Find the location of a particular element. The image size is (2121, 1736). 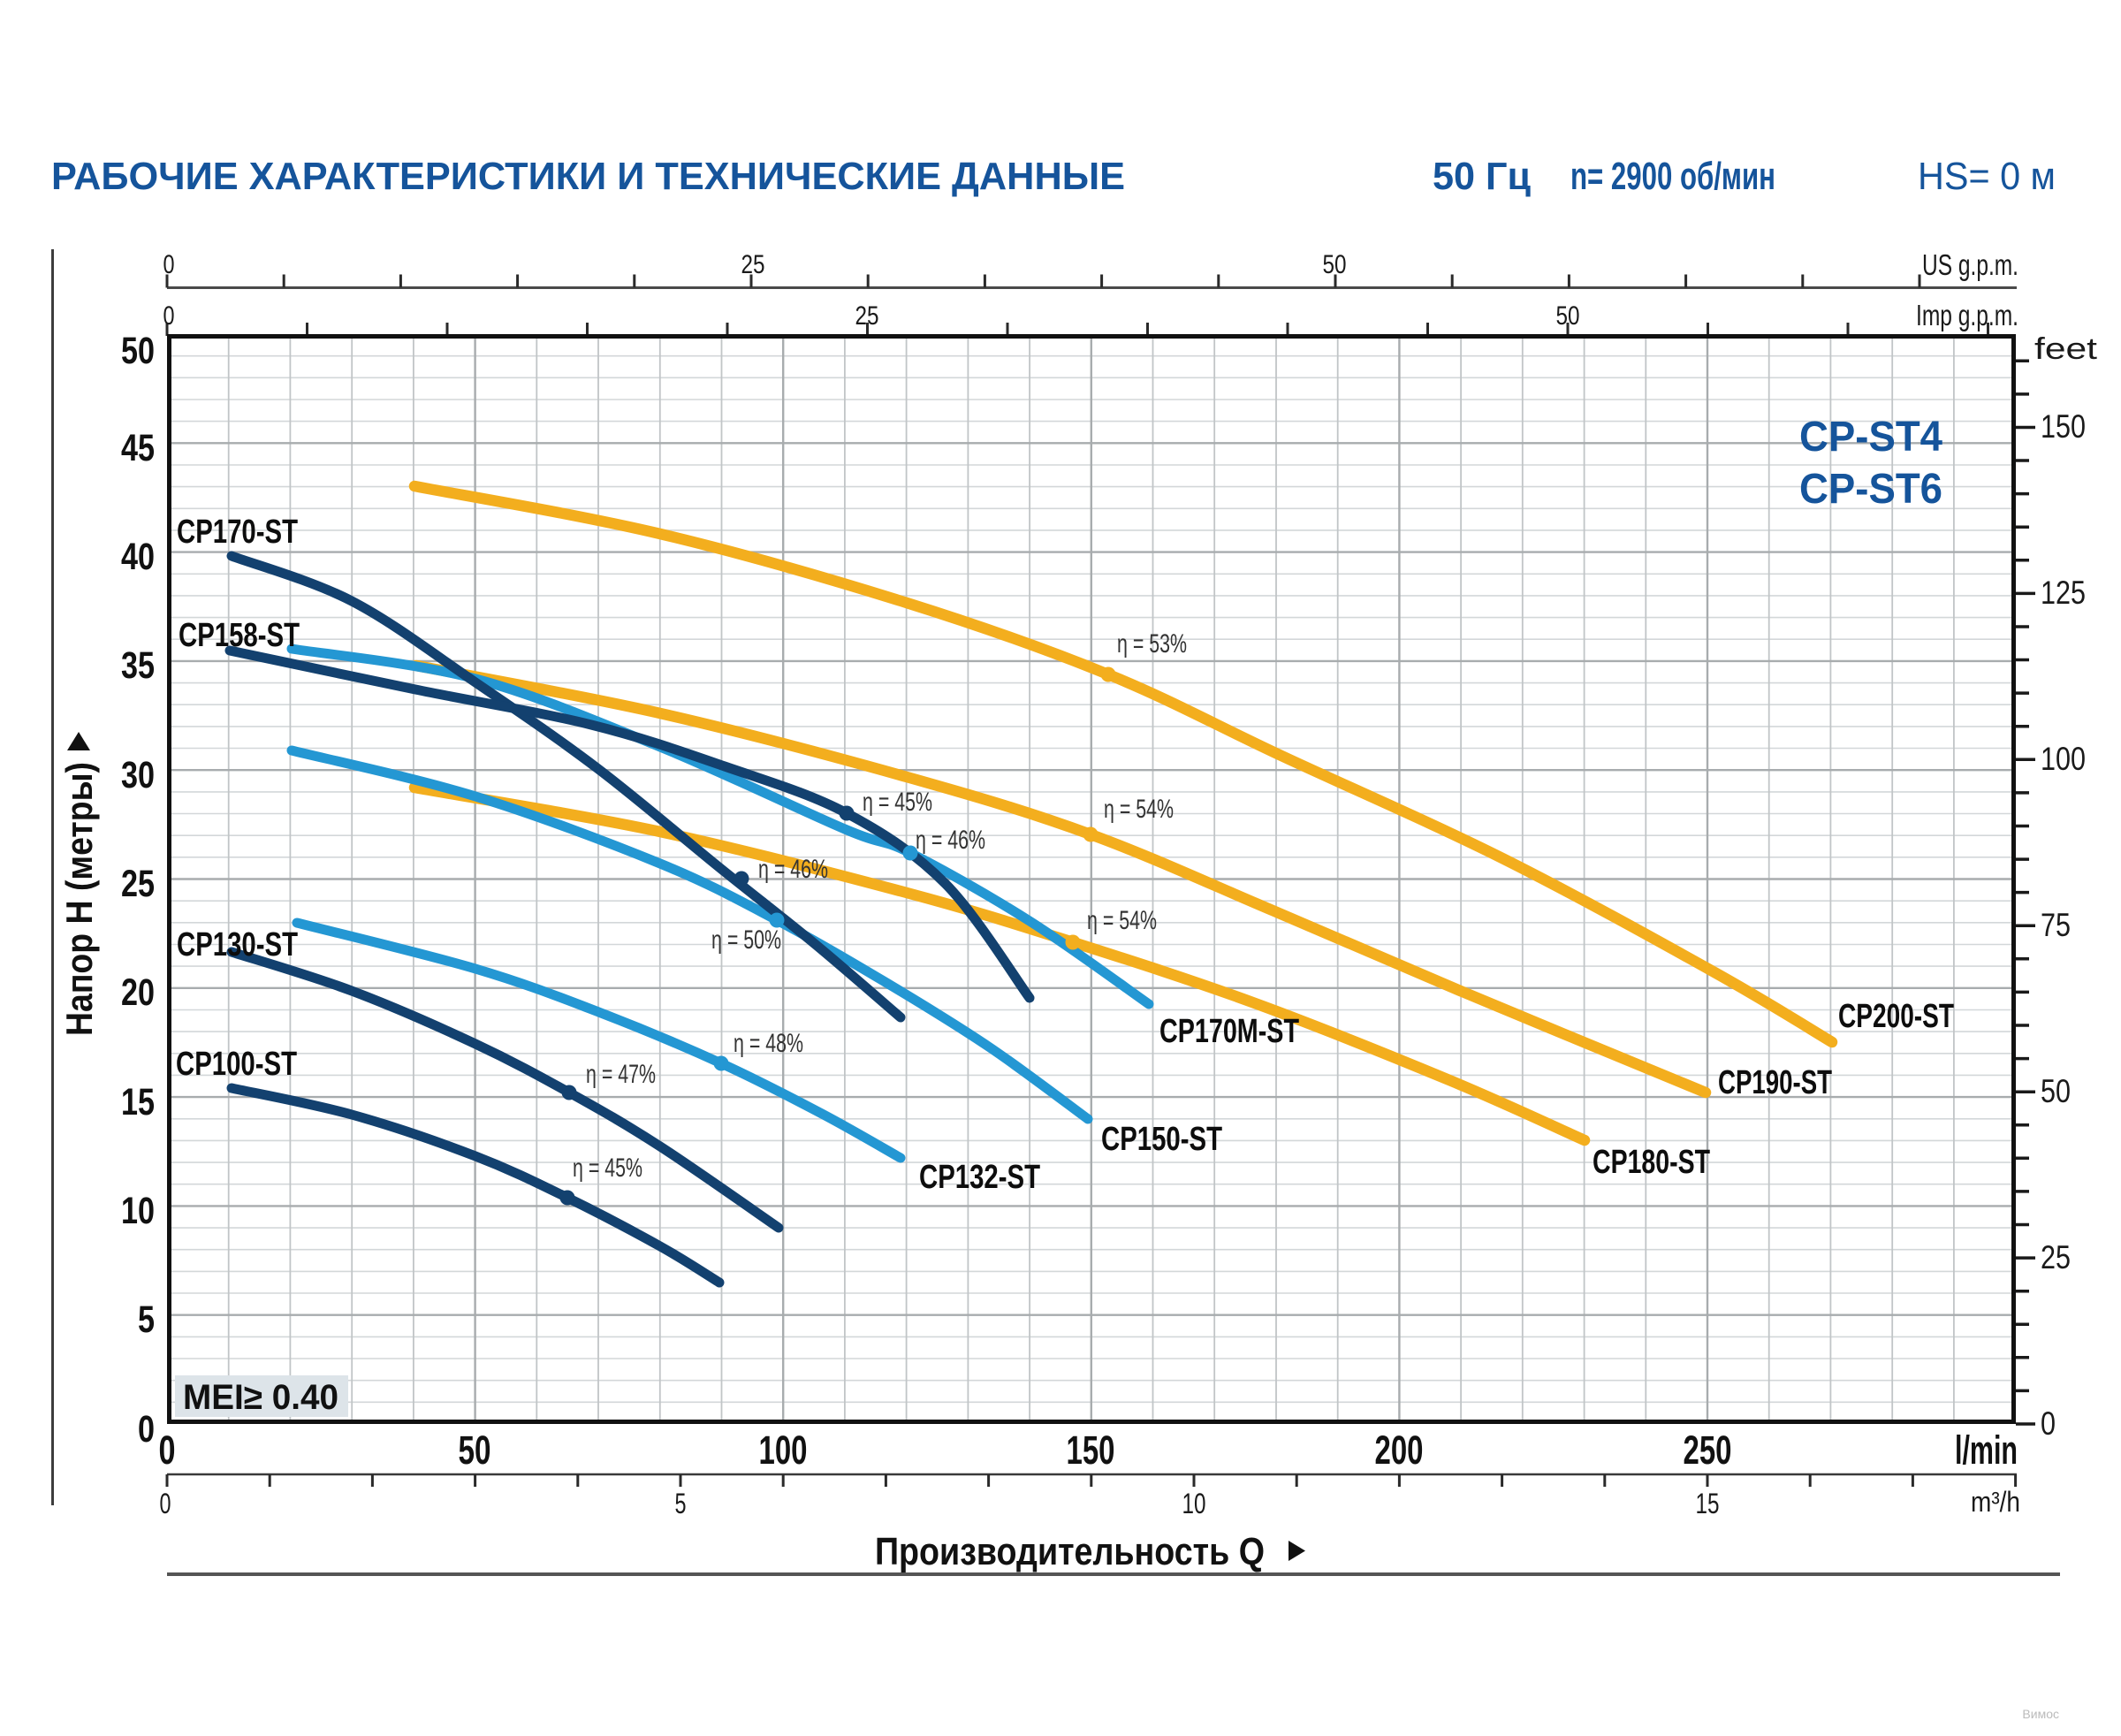

svg-text: CP170-ST is located at coordinates (237, 532).